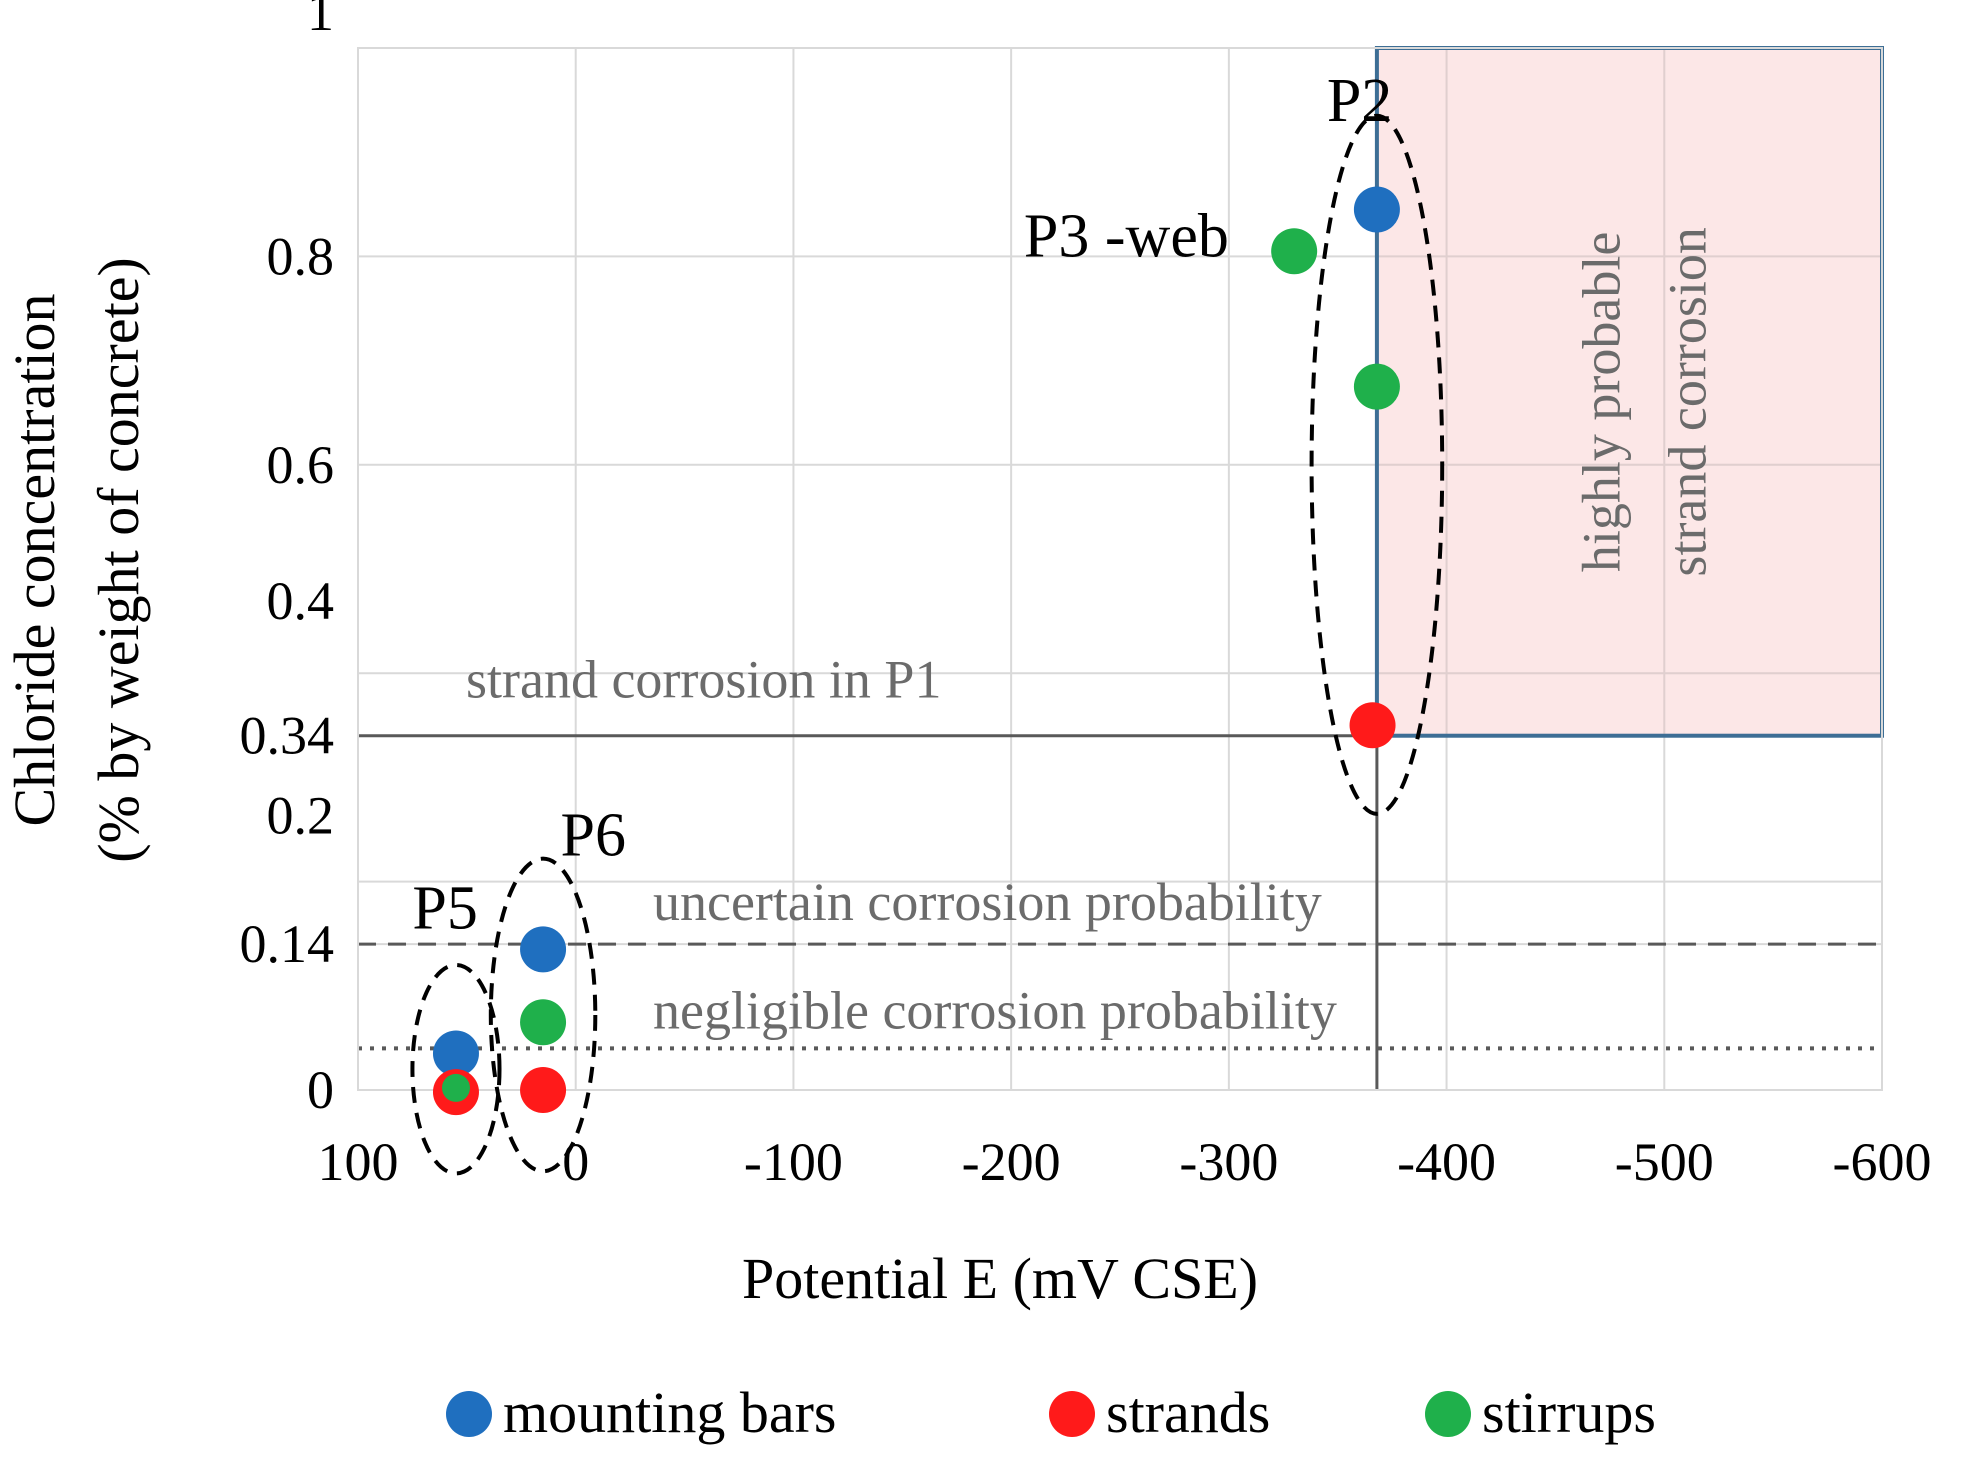 The width and height of the screenshot is (1963, 1479). Describe the element at coordinates (301, 816) in the screenshot. I see `y-tick-label: 0.2` at that location.